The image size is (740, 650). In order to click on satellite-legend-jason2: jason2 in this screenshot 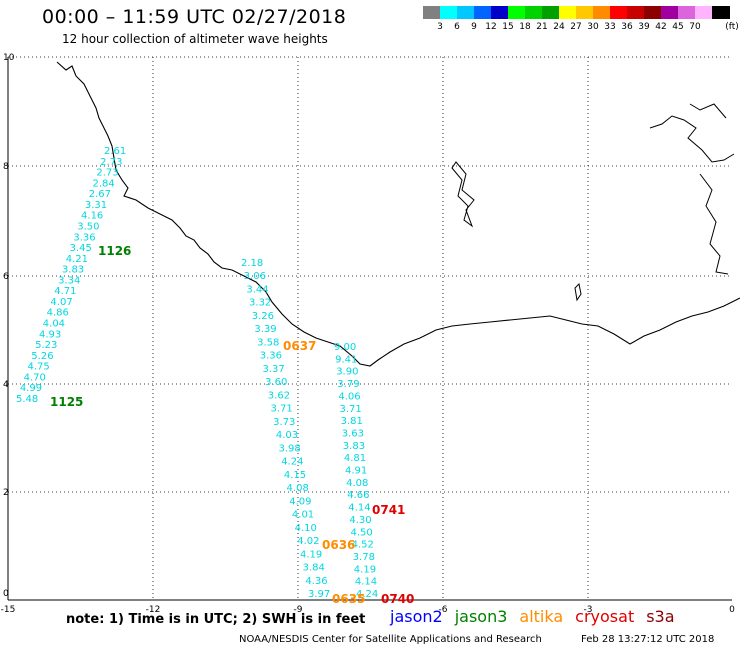, I will do `click(416, 616)`.